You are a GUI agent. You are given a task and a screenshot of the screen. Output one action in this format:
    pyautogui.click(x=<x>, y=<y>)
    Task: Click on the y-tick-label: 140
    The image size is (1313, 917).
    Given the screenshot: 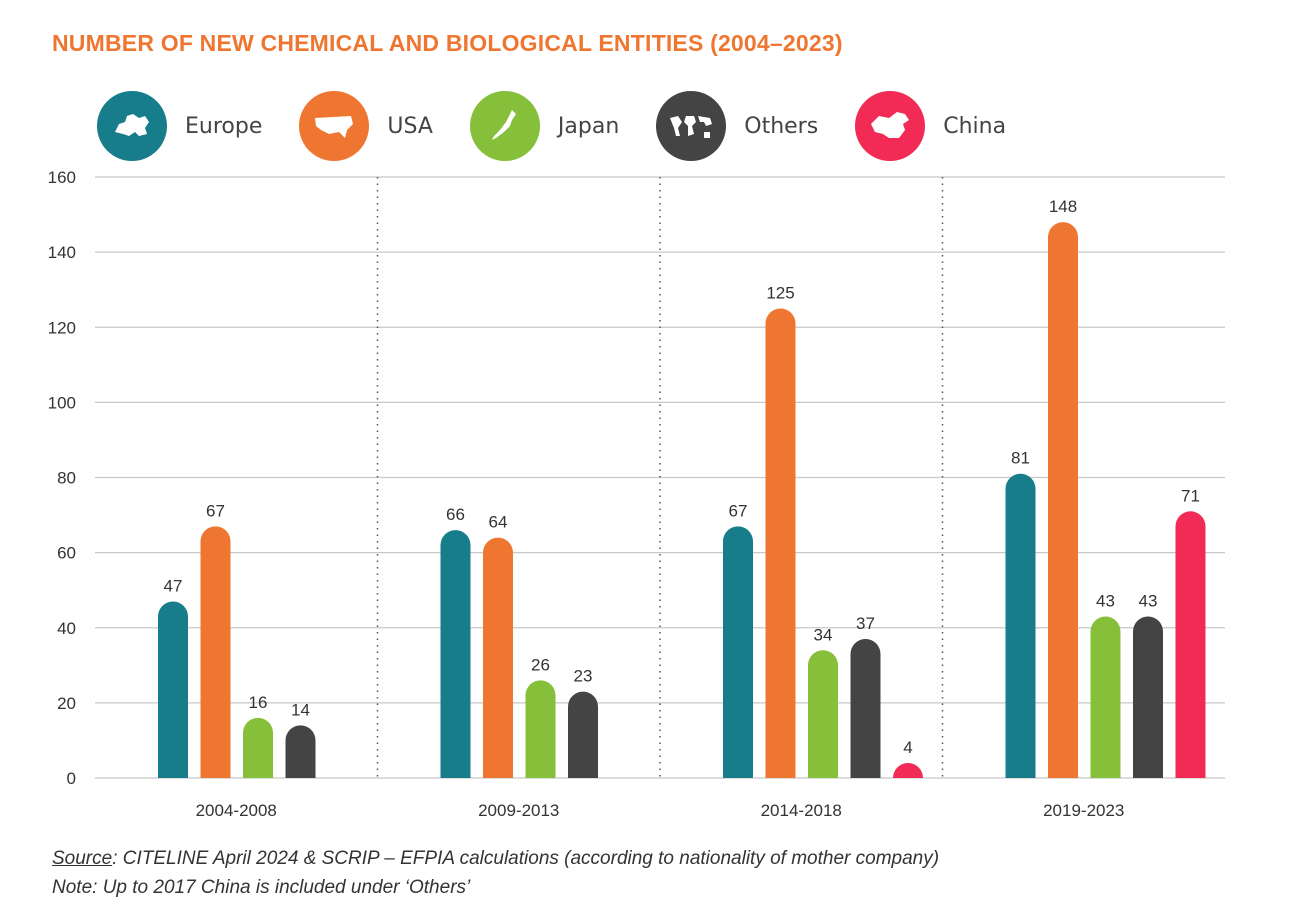 What is the action you would take?
    pyautogui.click(x=62, y=252)
    